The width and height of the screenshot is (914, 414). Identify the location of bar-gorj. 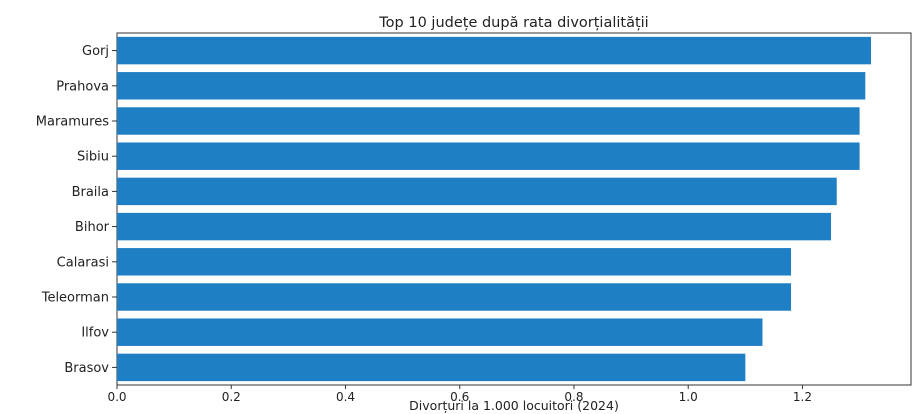
(494, 50).